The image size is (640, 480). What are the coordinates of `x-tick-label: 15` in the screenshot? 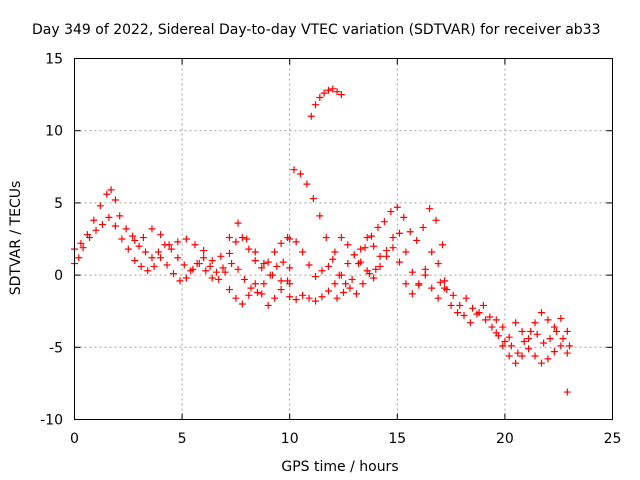 It's located at (397, 439).